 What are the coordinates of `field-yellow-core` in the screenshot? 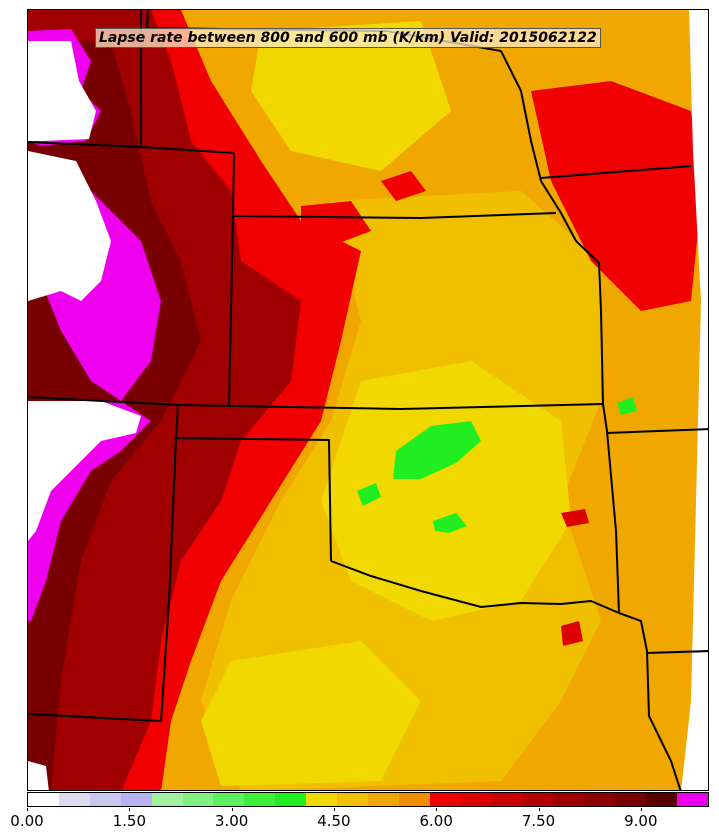 It's located at (446, 491).